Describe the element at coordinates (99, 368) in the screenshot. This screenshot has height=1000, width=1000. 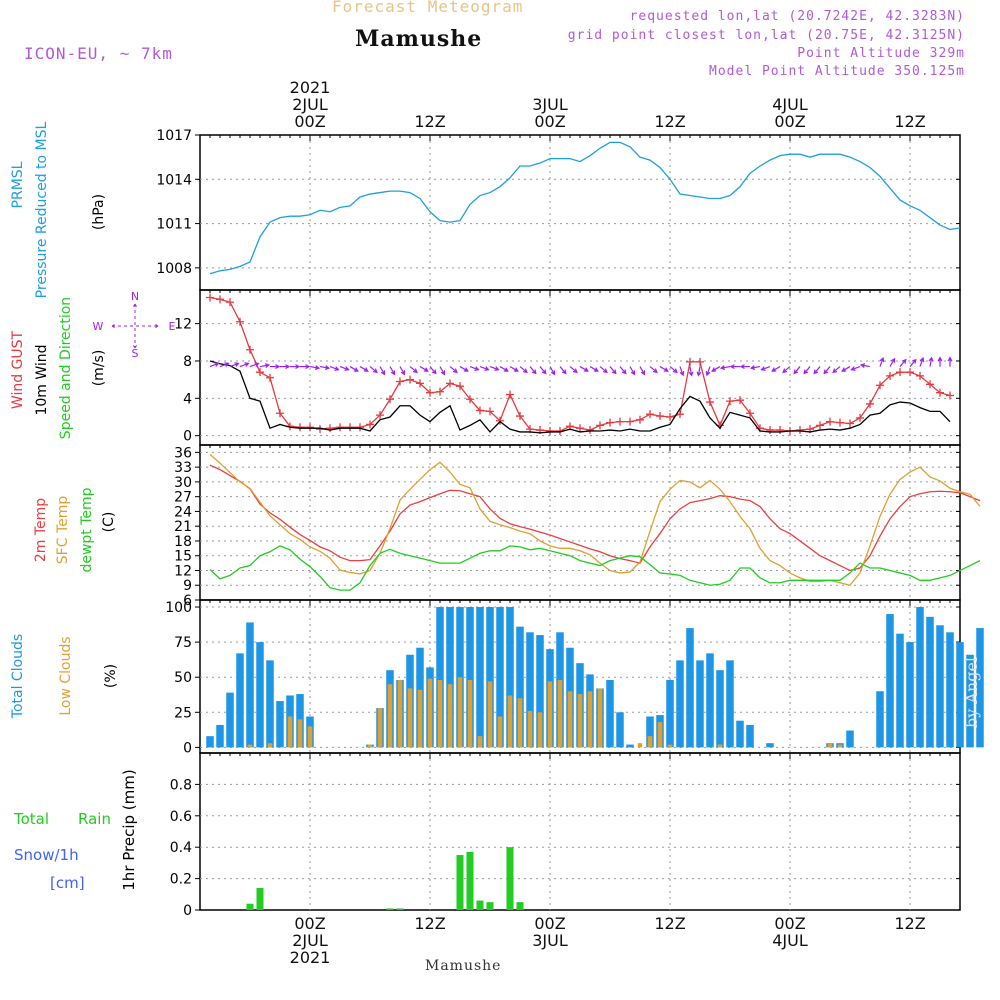
I see `wind-unit: (m/s)` at that location.